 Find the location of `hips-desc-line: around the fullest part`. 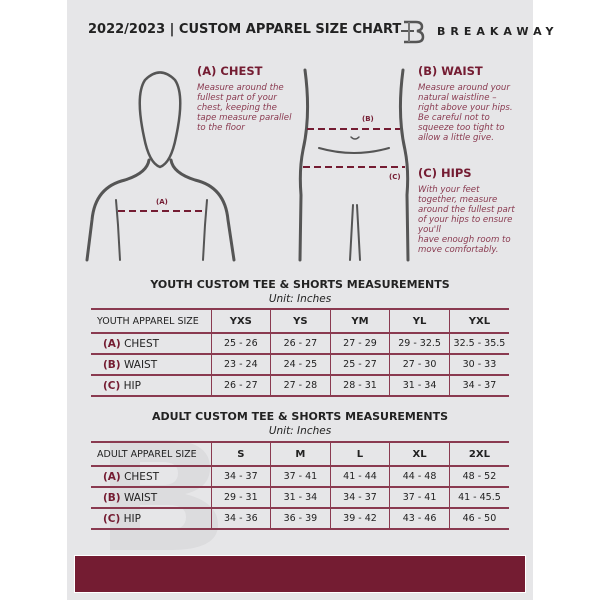

hips-desc-line: around the fullest part is located at coordinates (466, 210).